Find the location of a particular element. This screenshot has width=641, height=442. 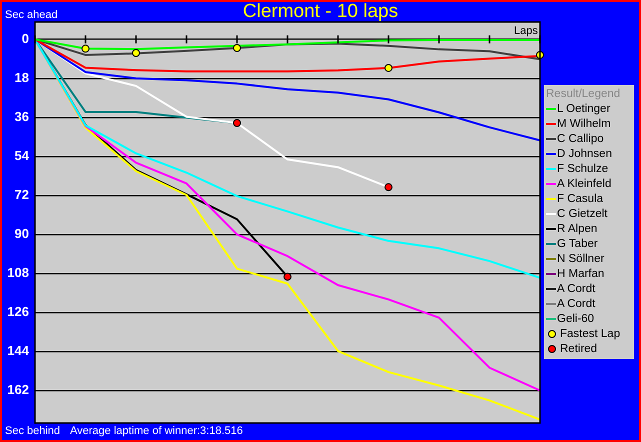

text: Sec ahead is located at coordinates (31, 15).